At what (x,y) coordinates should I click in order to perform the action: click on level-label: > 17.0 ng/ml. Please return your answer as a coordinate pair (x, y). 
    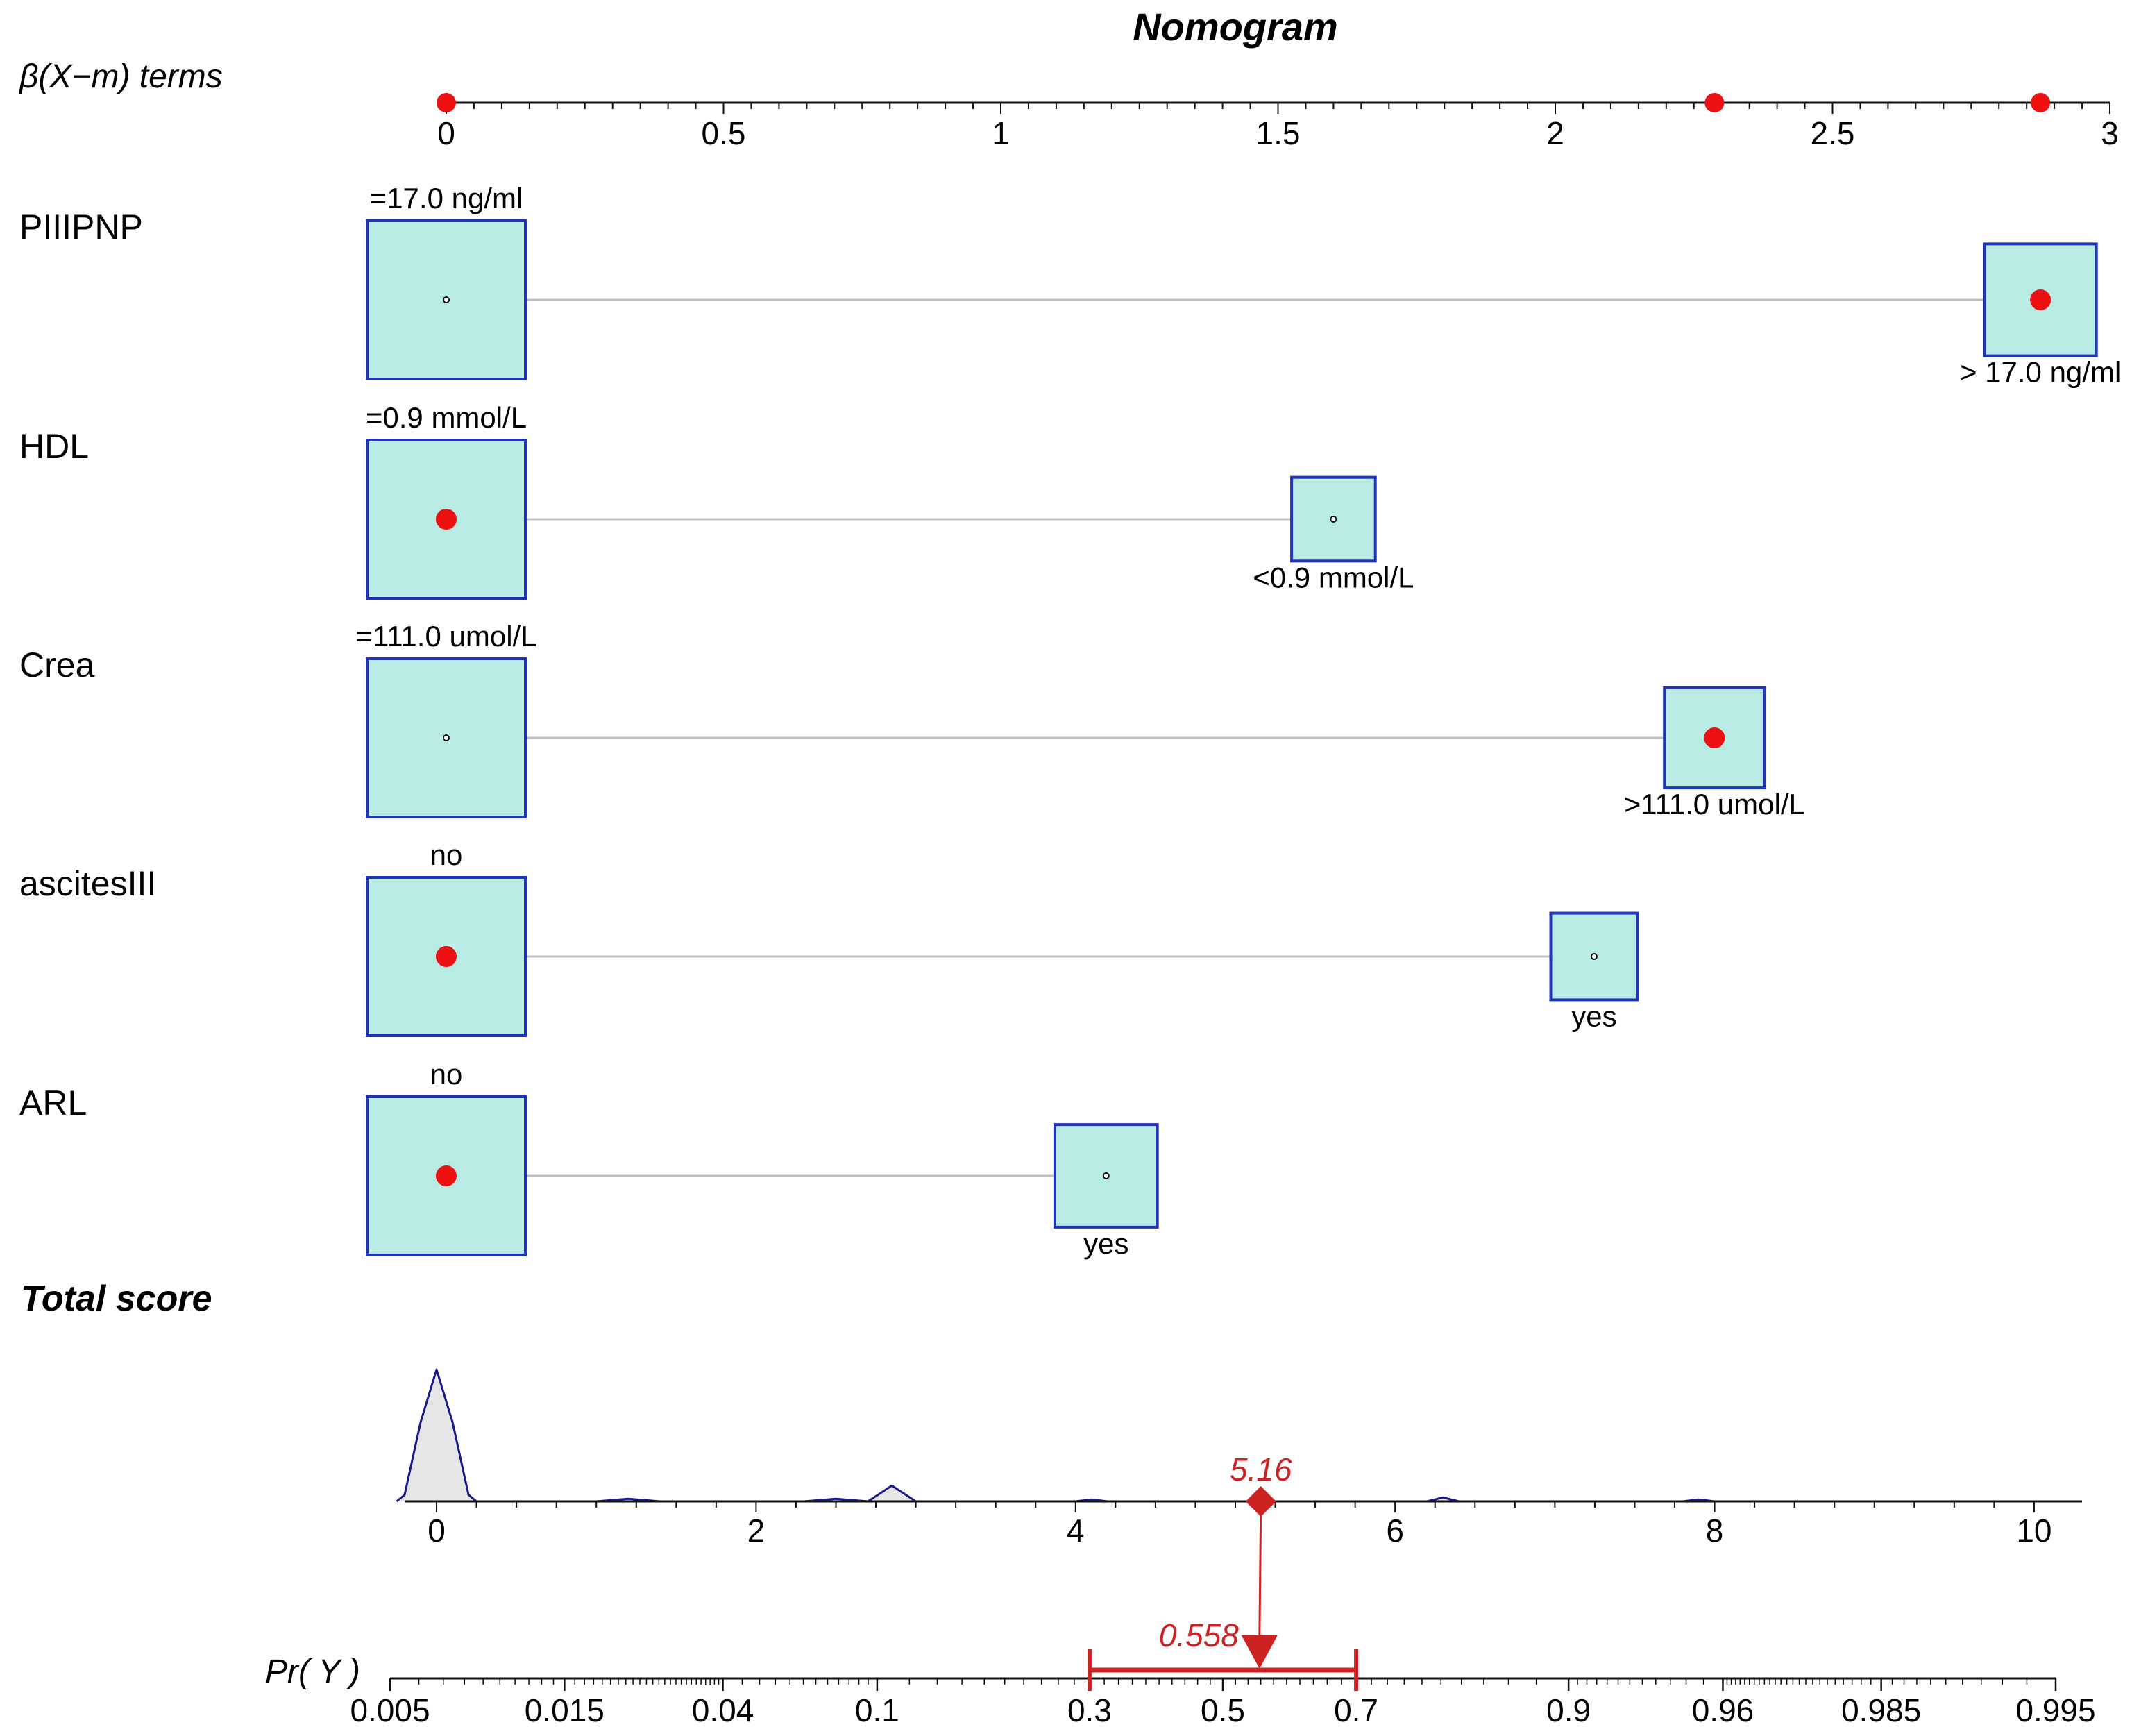
    Looking at the image, I should click on (2040, 373).